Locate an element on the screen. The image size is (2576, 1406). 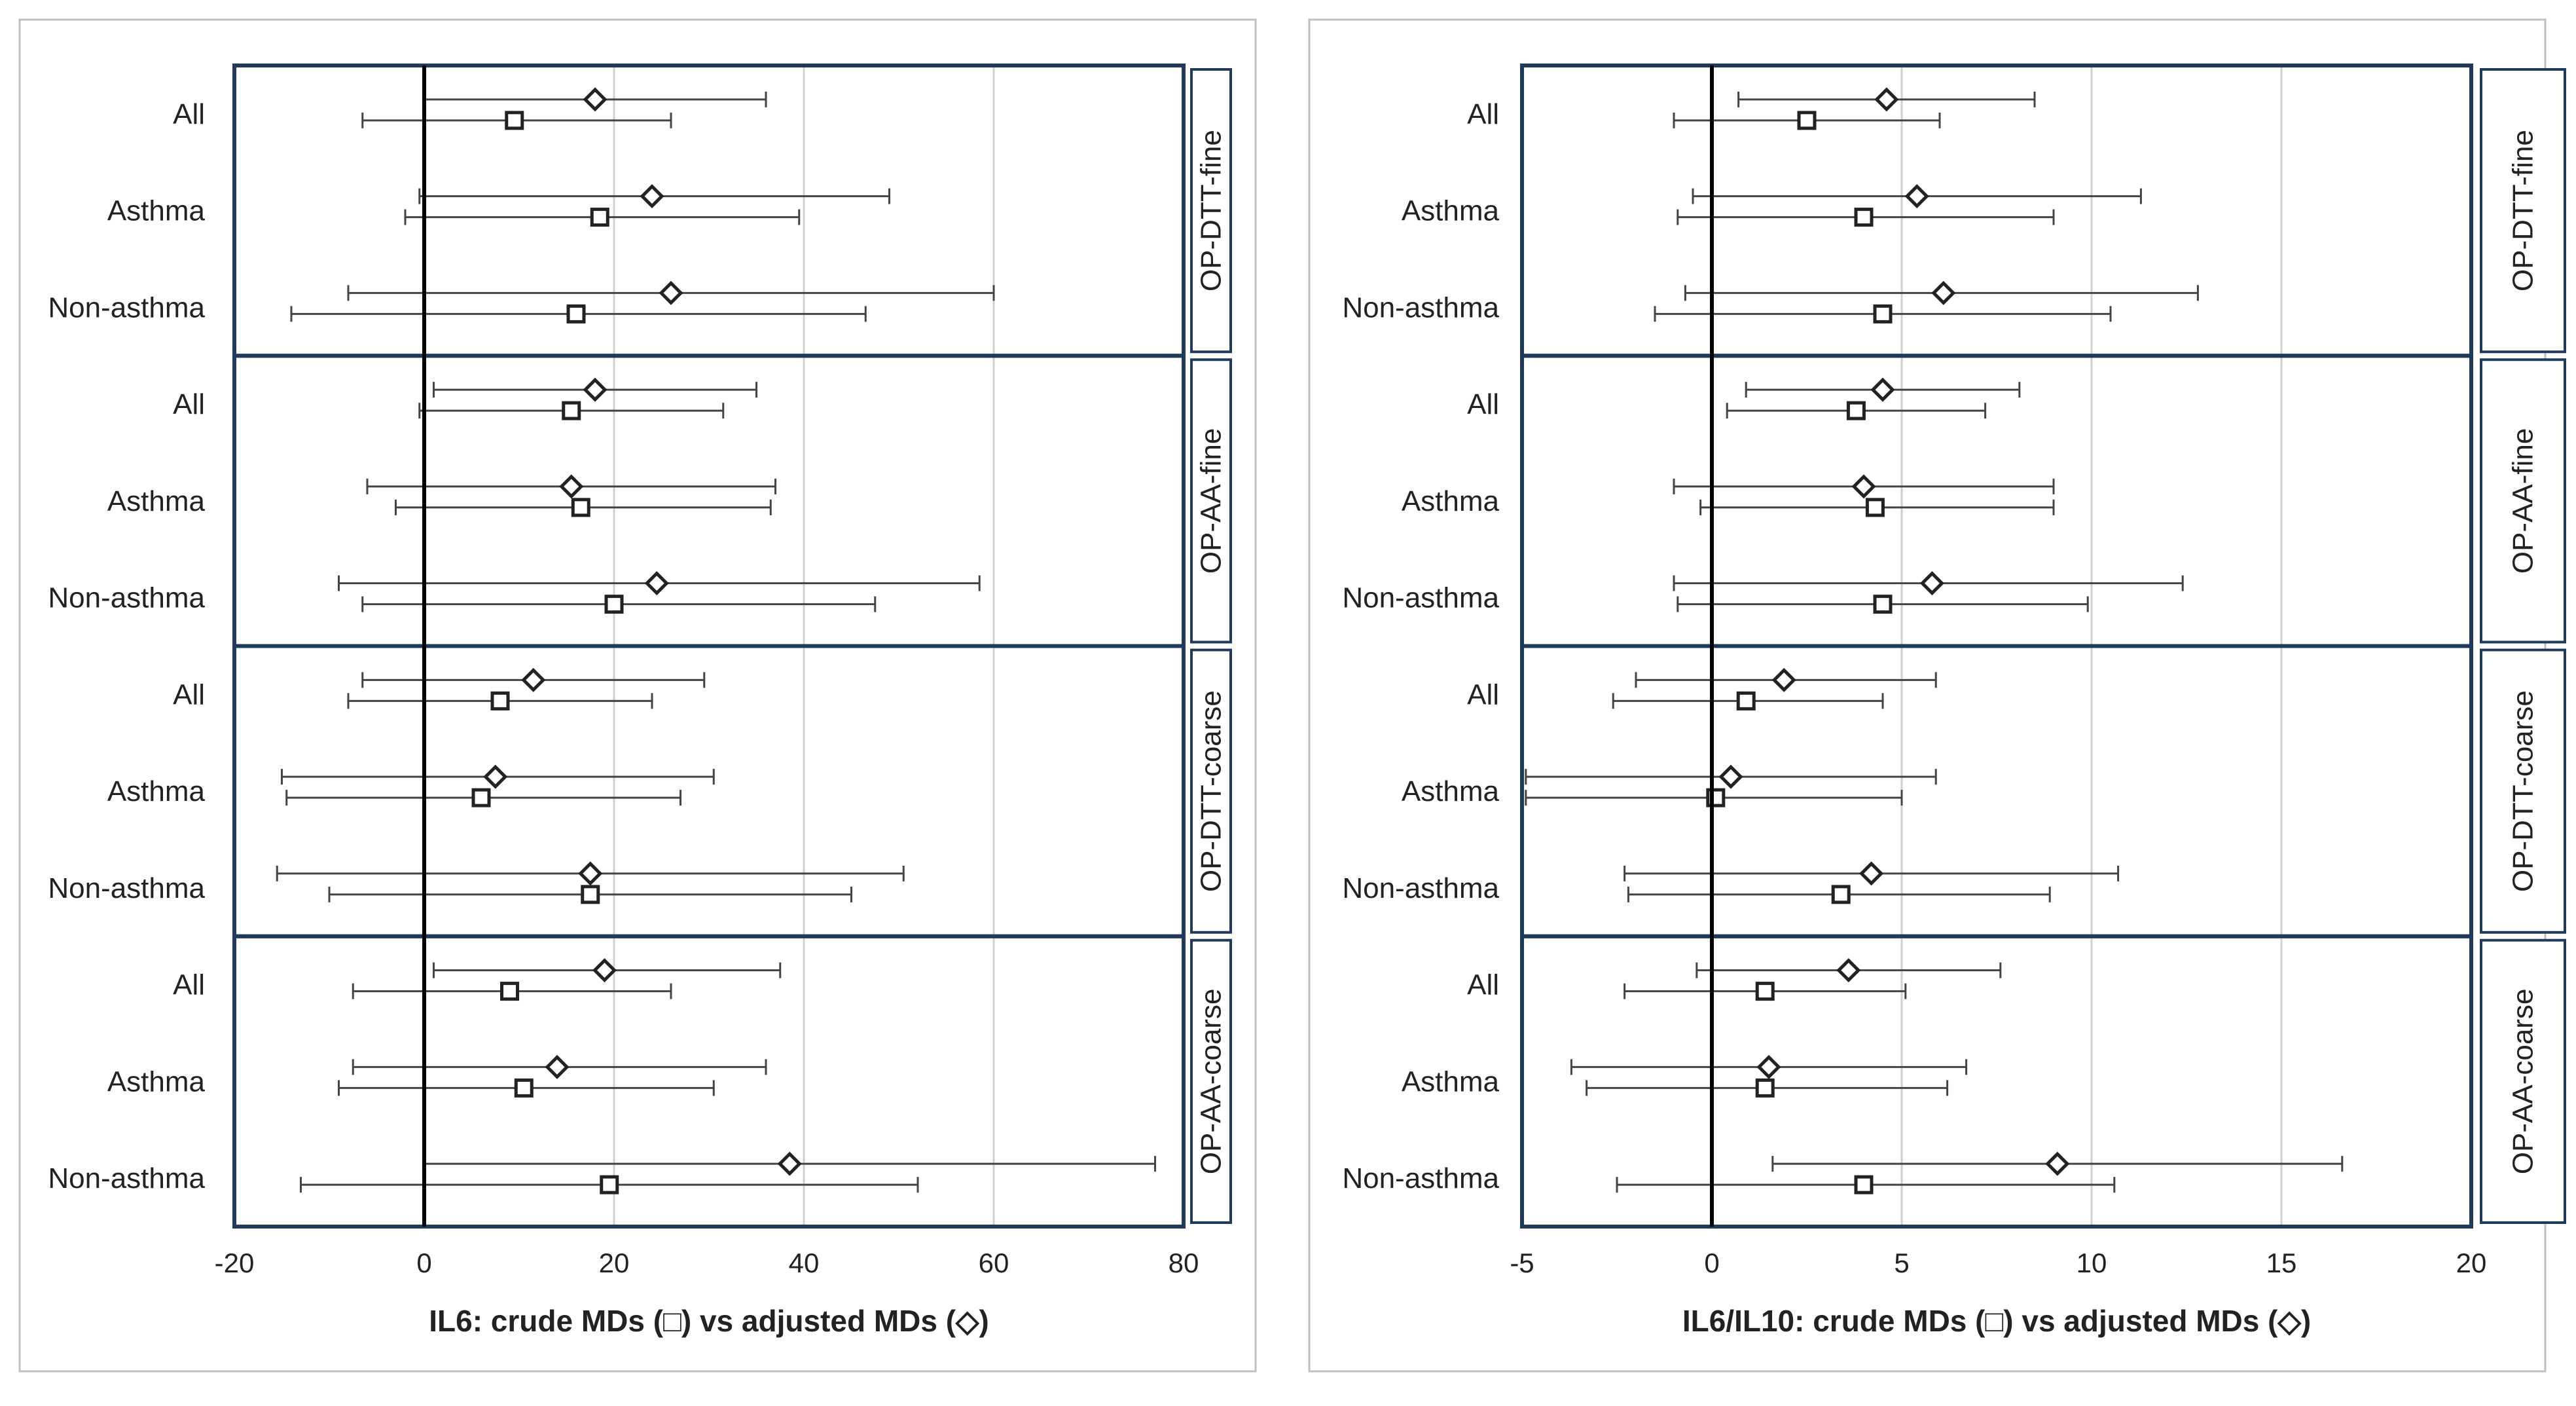
x-tick-label: 80 is located at coordinates (1184, 1263).